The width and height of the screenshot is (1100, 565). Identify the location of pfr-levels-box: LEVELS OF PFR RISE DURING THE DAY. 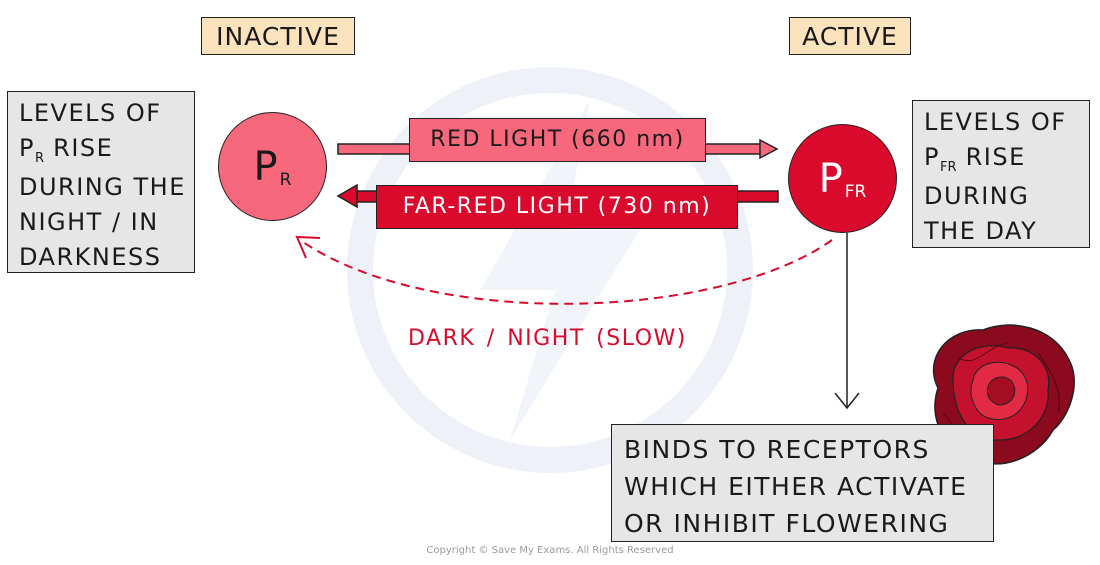
(1001, 174).